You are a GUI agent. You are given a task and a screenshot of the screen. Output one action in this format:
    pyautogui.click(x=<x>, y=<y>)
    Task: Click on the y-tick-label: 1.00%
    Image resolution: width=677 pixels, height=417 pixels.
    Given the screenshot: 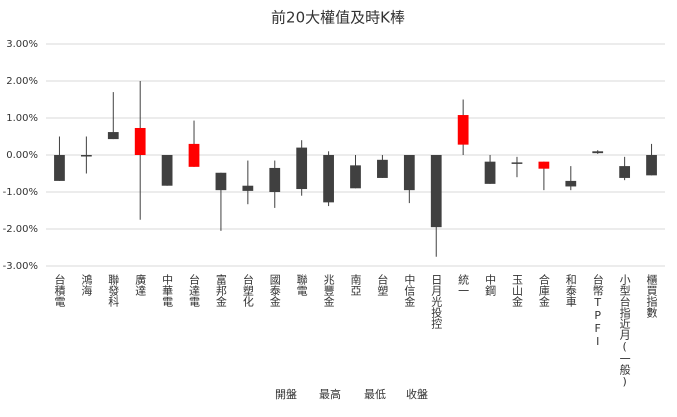 What is the action you would take?
    pyautogui.click(x=22, y=118)
    